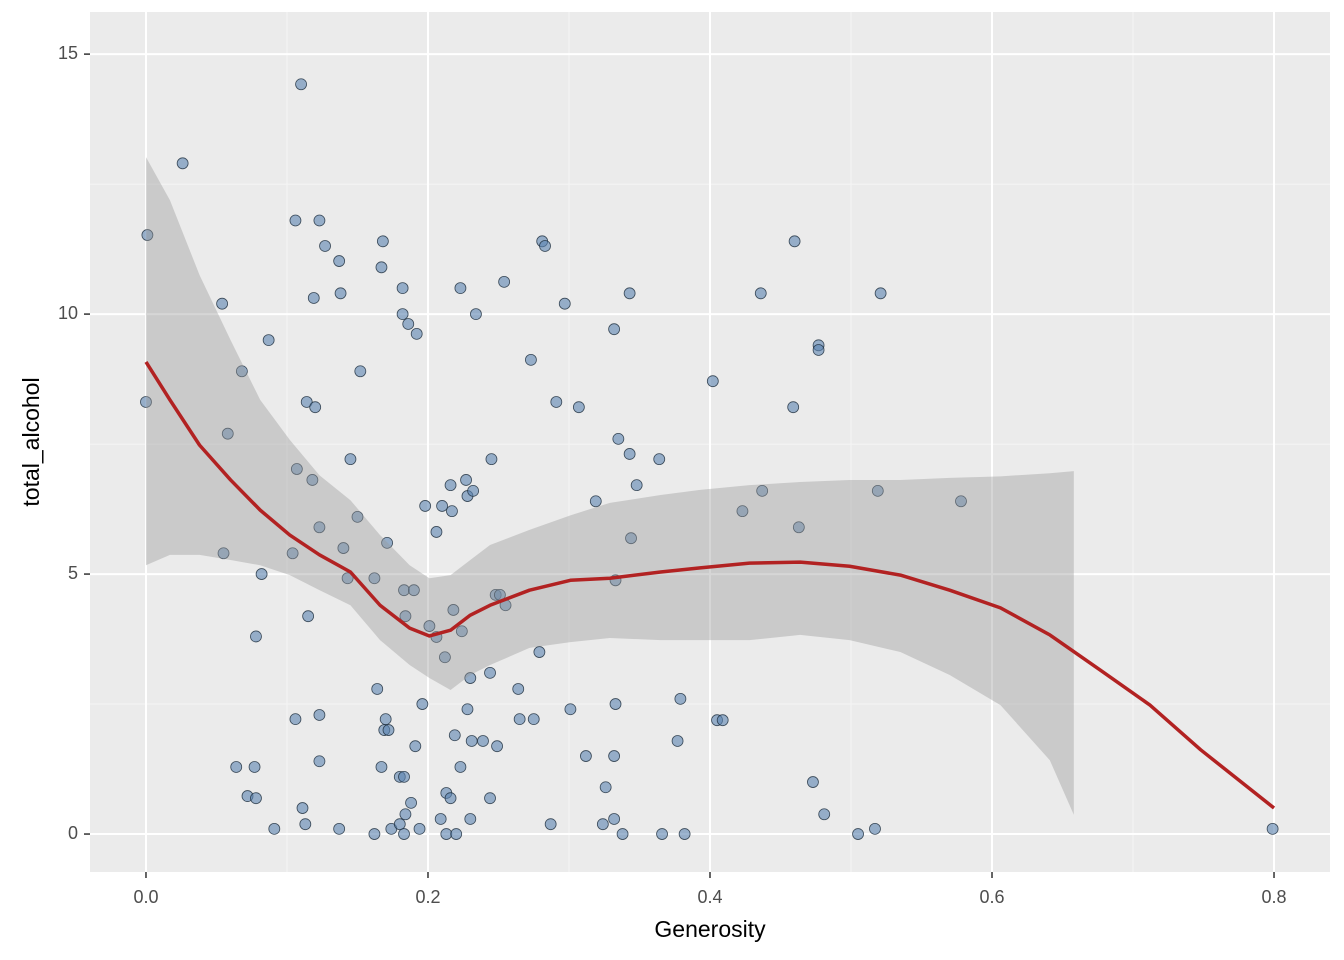 This screenshot has height=960, width=1344. I want to click on x-tick-label: 0.4, so click(709, 897).